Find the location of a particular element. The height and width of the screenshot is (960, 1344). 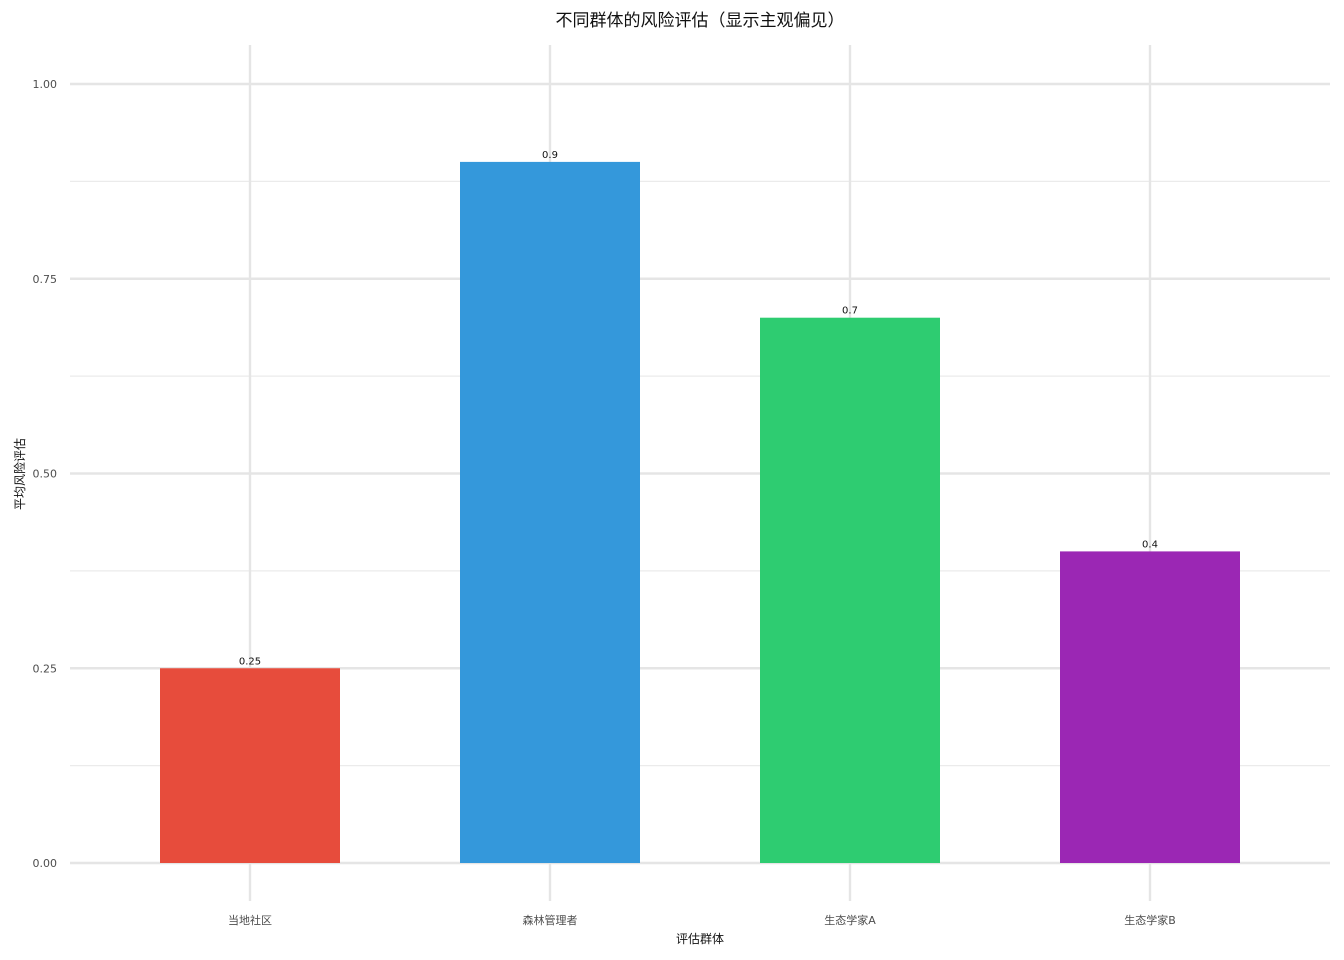

x-axis-title: 评估群体 is located at coordinates (700, 939).